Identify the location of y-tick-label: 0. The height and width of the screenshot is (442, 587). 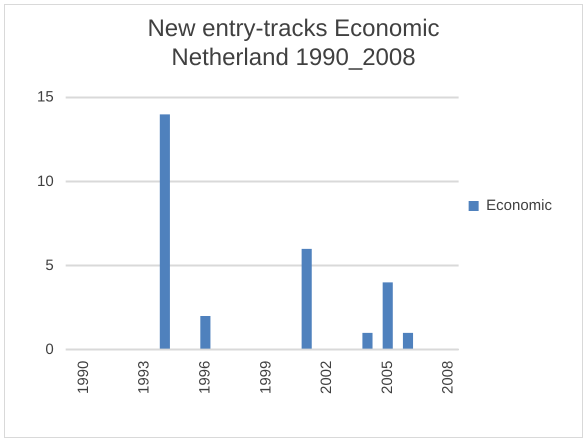
(49, 349).